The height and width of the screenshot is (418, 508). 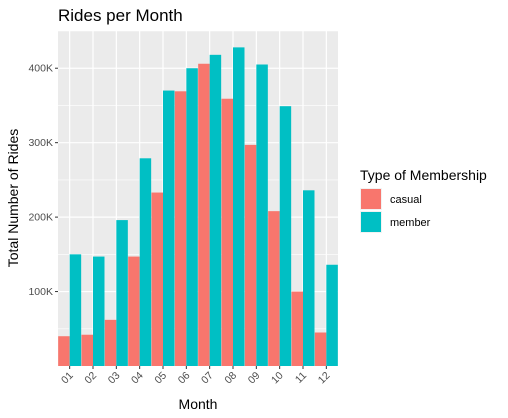 I want to click on x-tick-label: 03, so click(x=114, y=378).